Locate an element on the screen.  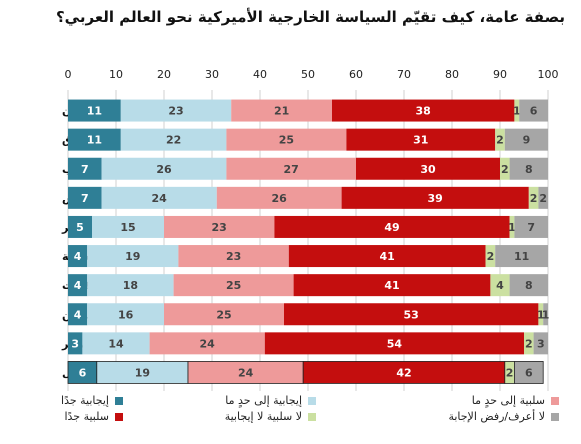
data-label: 3 is located at coordinates (541, 343).